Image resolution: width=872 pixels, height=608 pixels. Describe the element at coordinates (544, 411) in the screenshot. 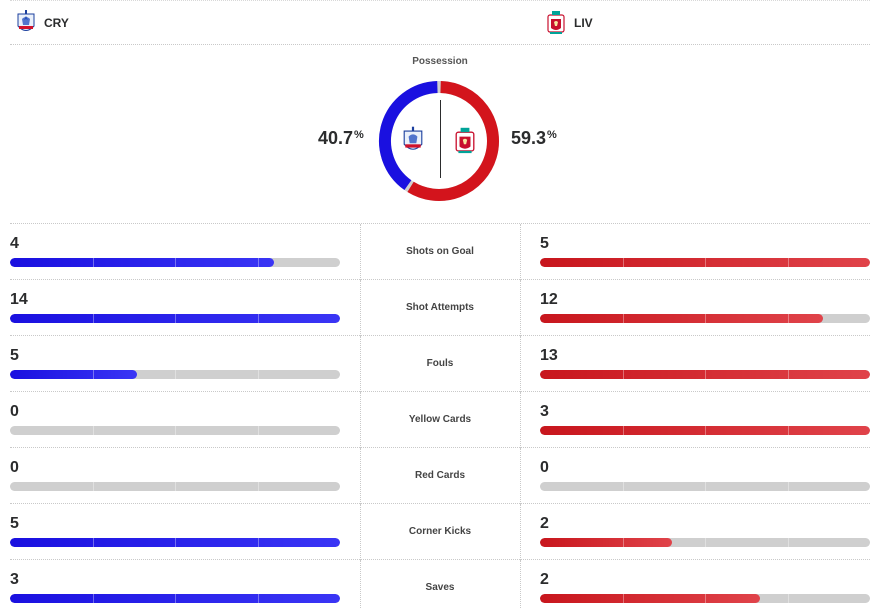

I see `away-stat-value: 3` at that location.